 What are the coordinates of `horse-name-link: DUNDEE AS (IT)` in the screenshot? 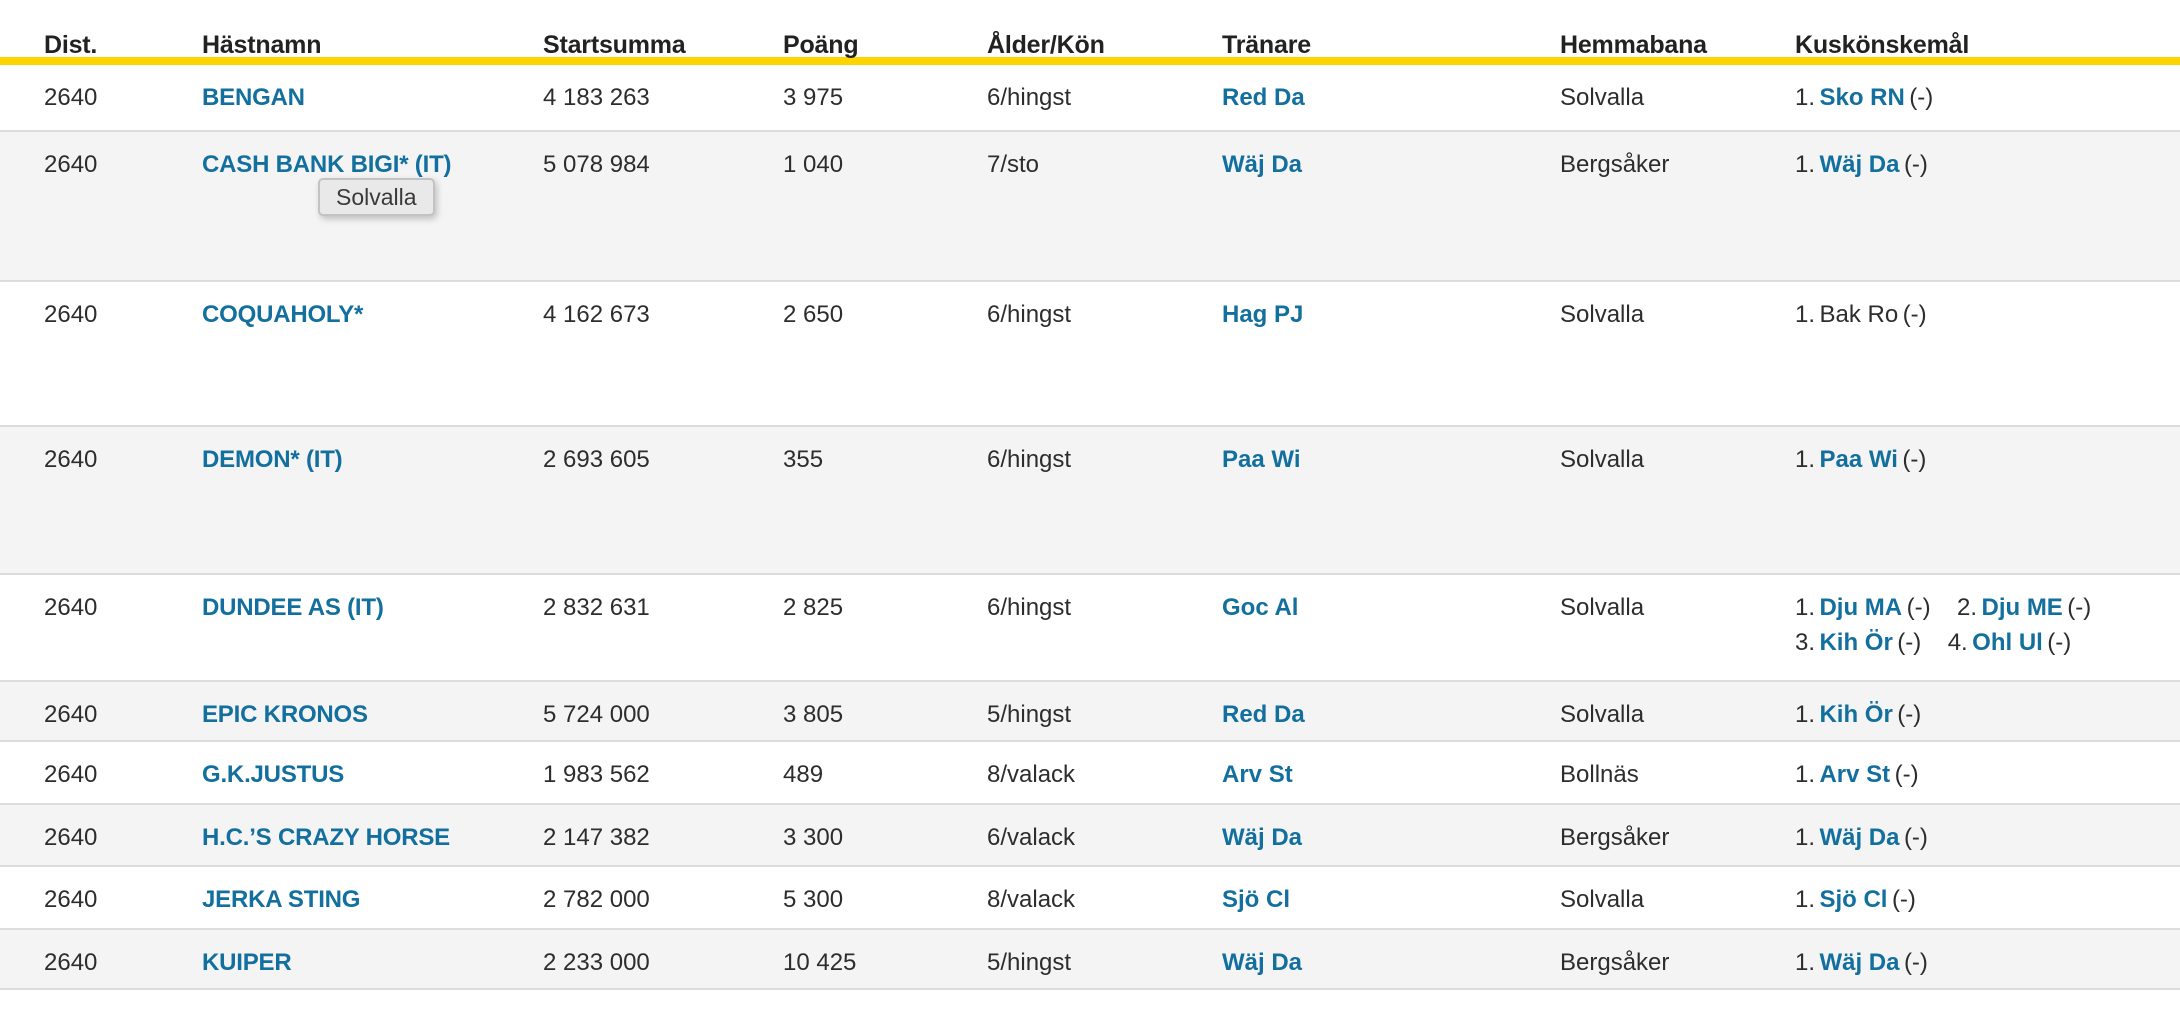 It's located at (293, 607).